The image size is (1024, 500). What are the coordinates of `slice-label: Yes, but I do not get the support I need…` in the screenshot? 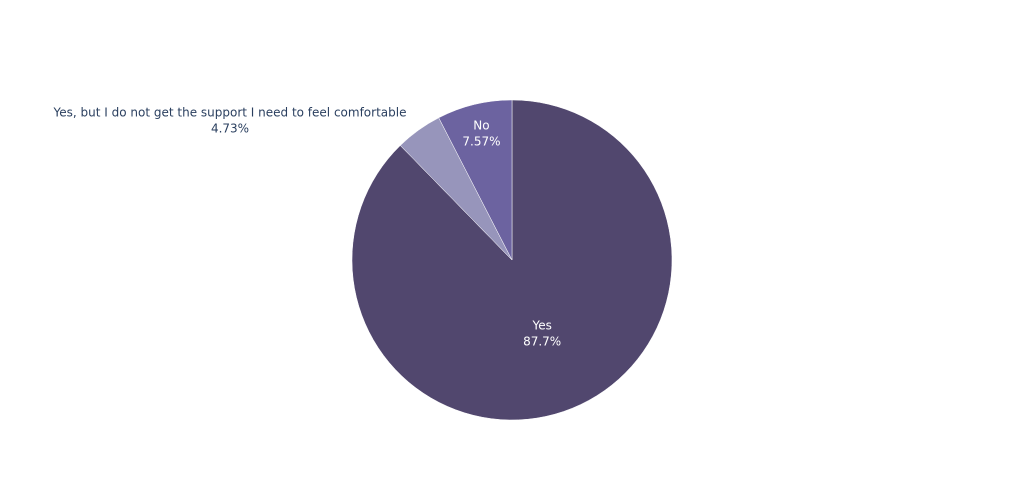 It's located at (230, 113).